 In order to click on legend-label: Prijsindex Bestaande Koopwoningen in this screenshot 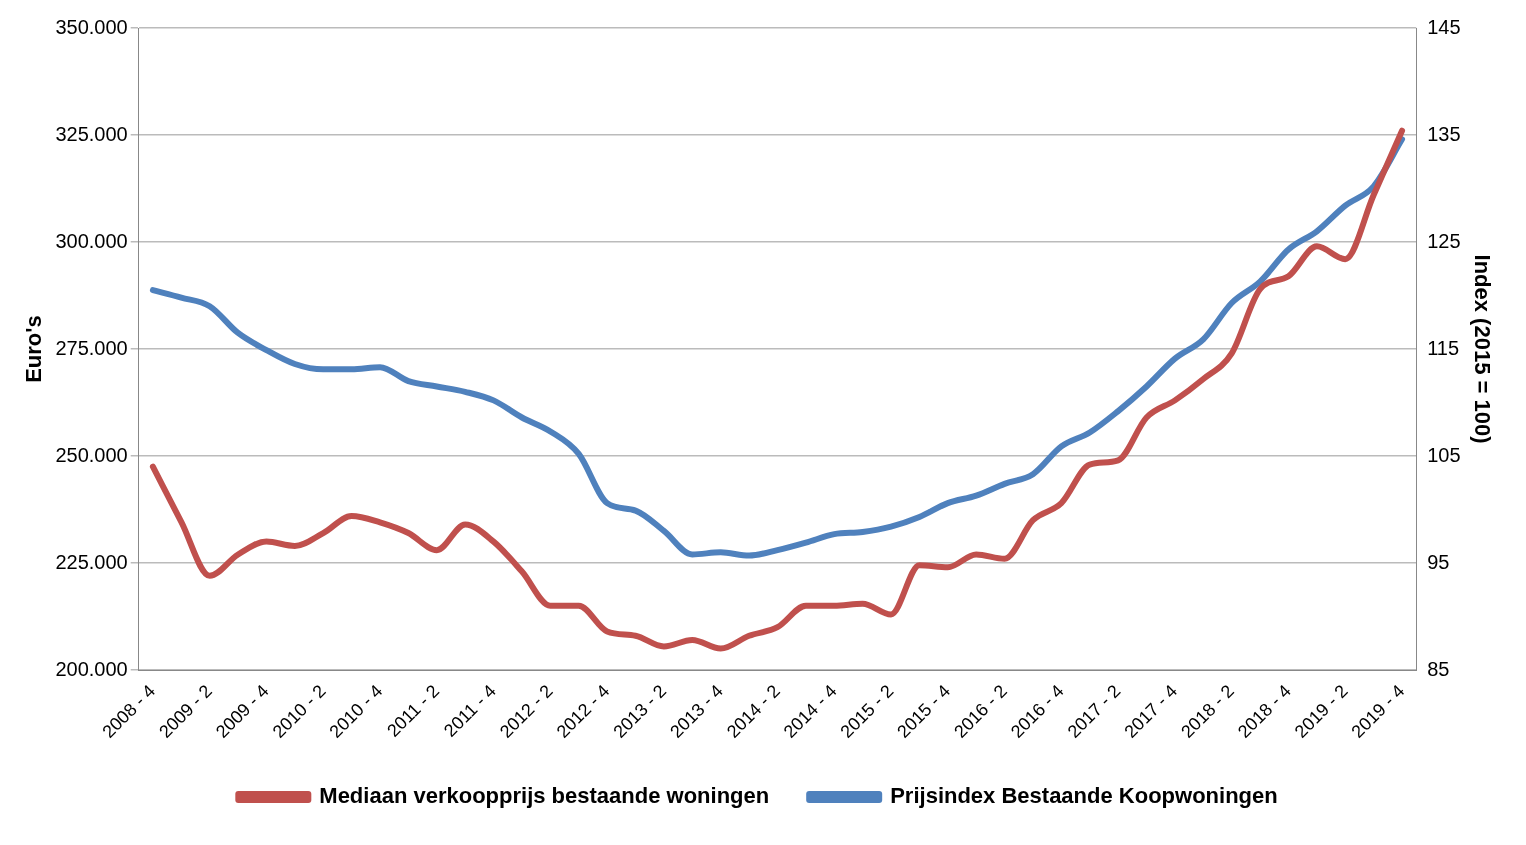, I will do `click(1084, 796)`.